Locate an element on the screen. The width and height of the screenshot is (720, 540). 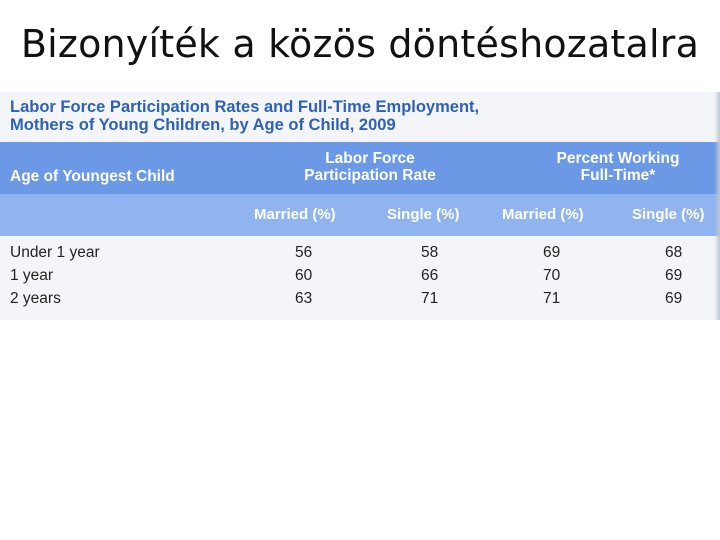
slide-title: Bizonyíték a közös döntéshozatalra is located at coordinates (360, 44).